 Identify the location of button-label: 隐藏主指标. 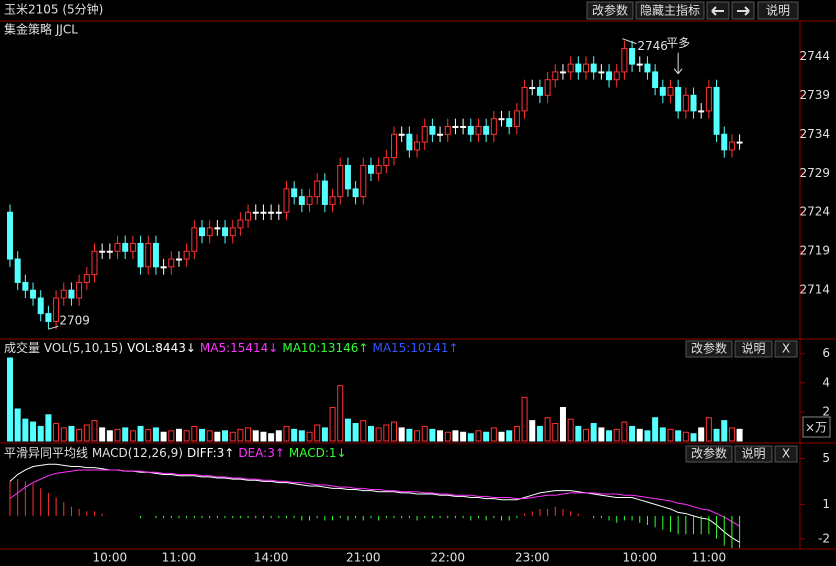
(670, 10).